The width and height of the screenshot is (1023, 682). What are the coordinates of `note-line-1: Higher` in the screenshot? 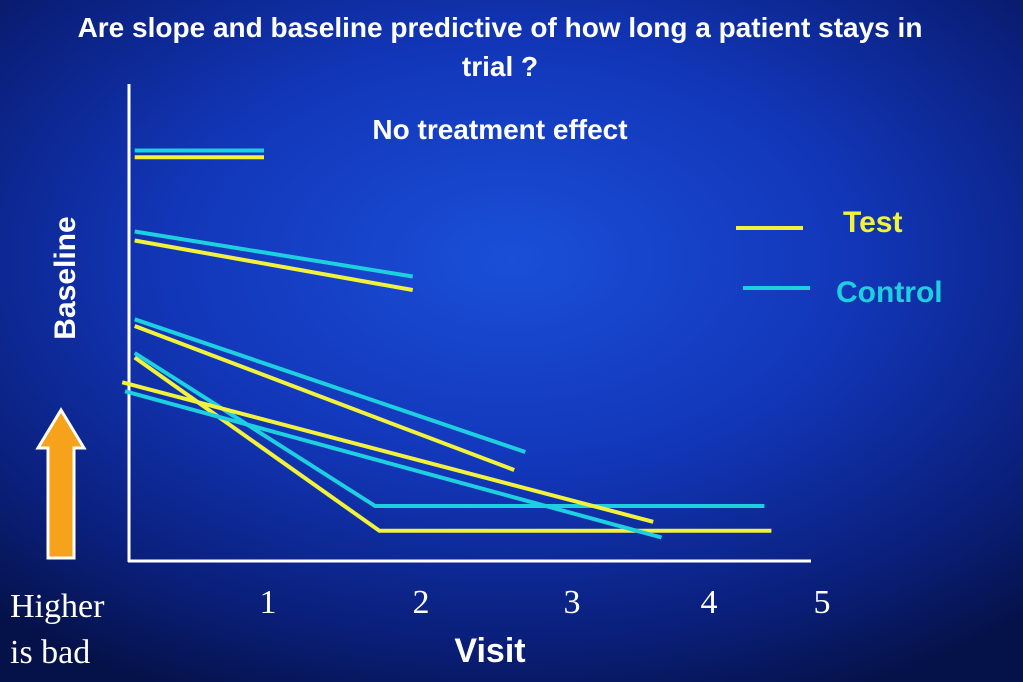 It's located at (57, 606).